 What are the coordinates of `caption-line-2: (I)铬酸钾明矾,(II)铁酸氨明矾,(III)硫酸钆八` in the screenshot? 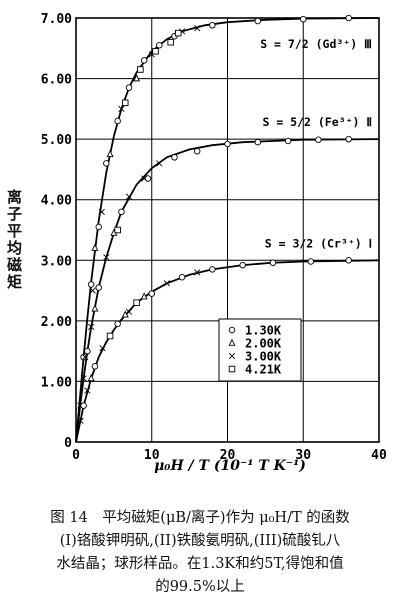 It's located at (200, 541).